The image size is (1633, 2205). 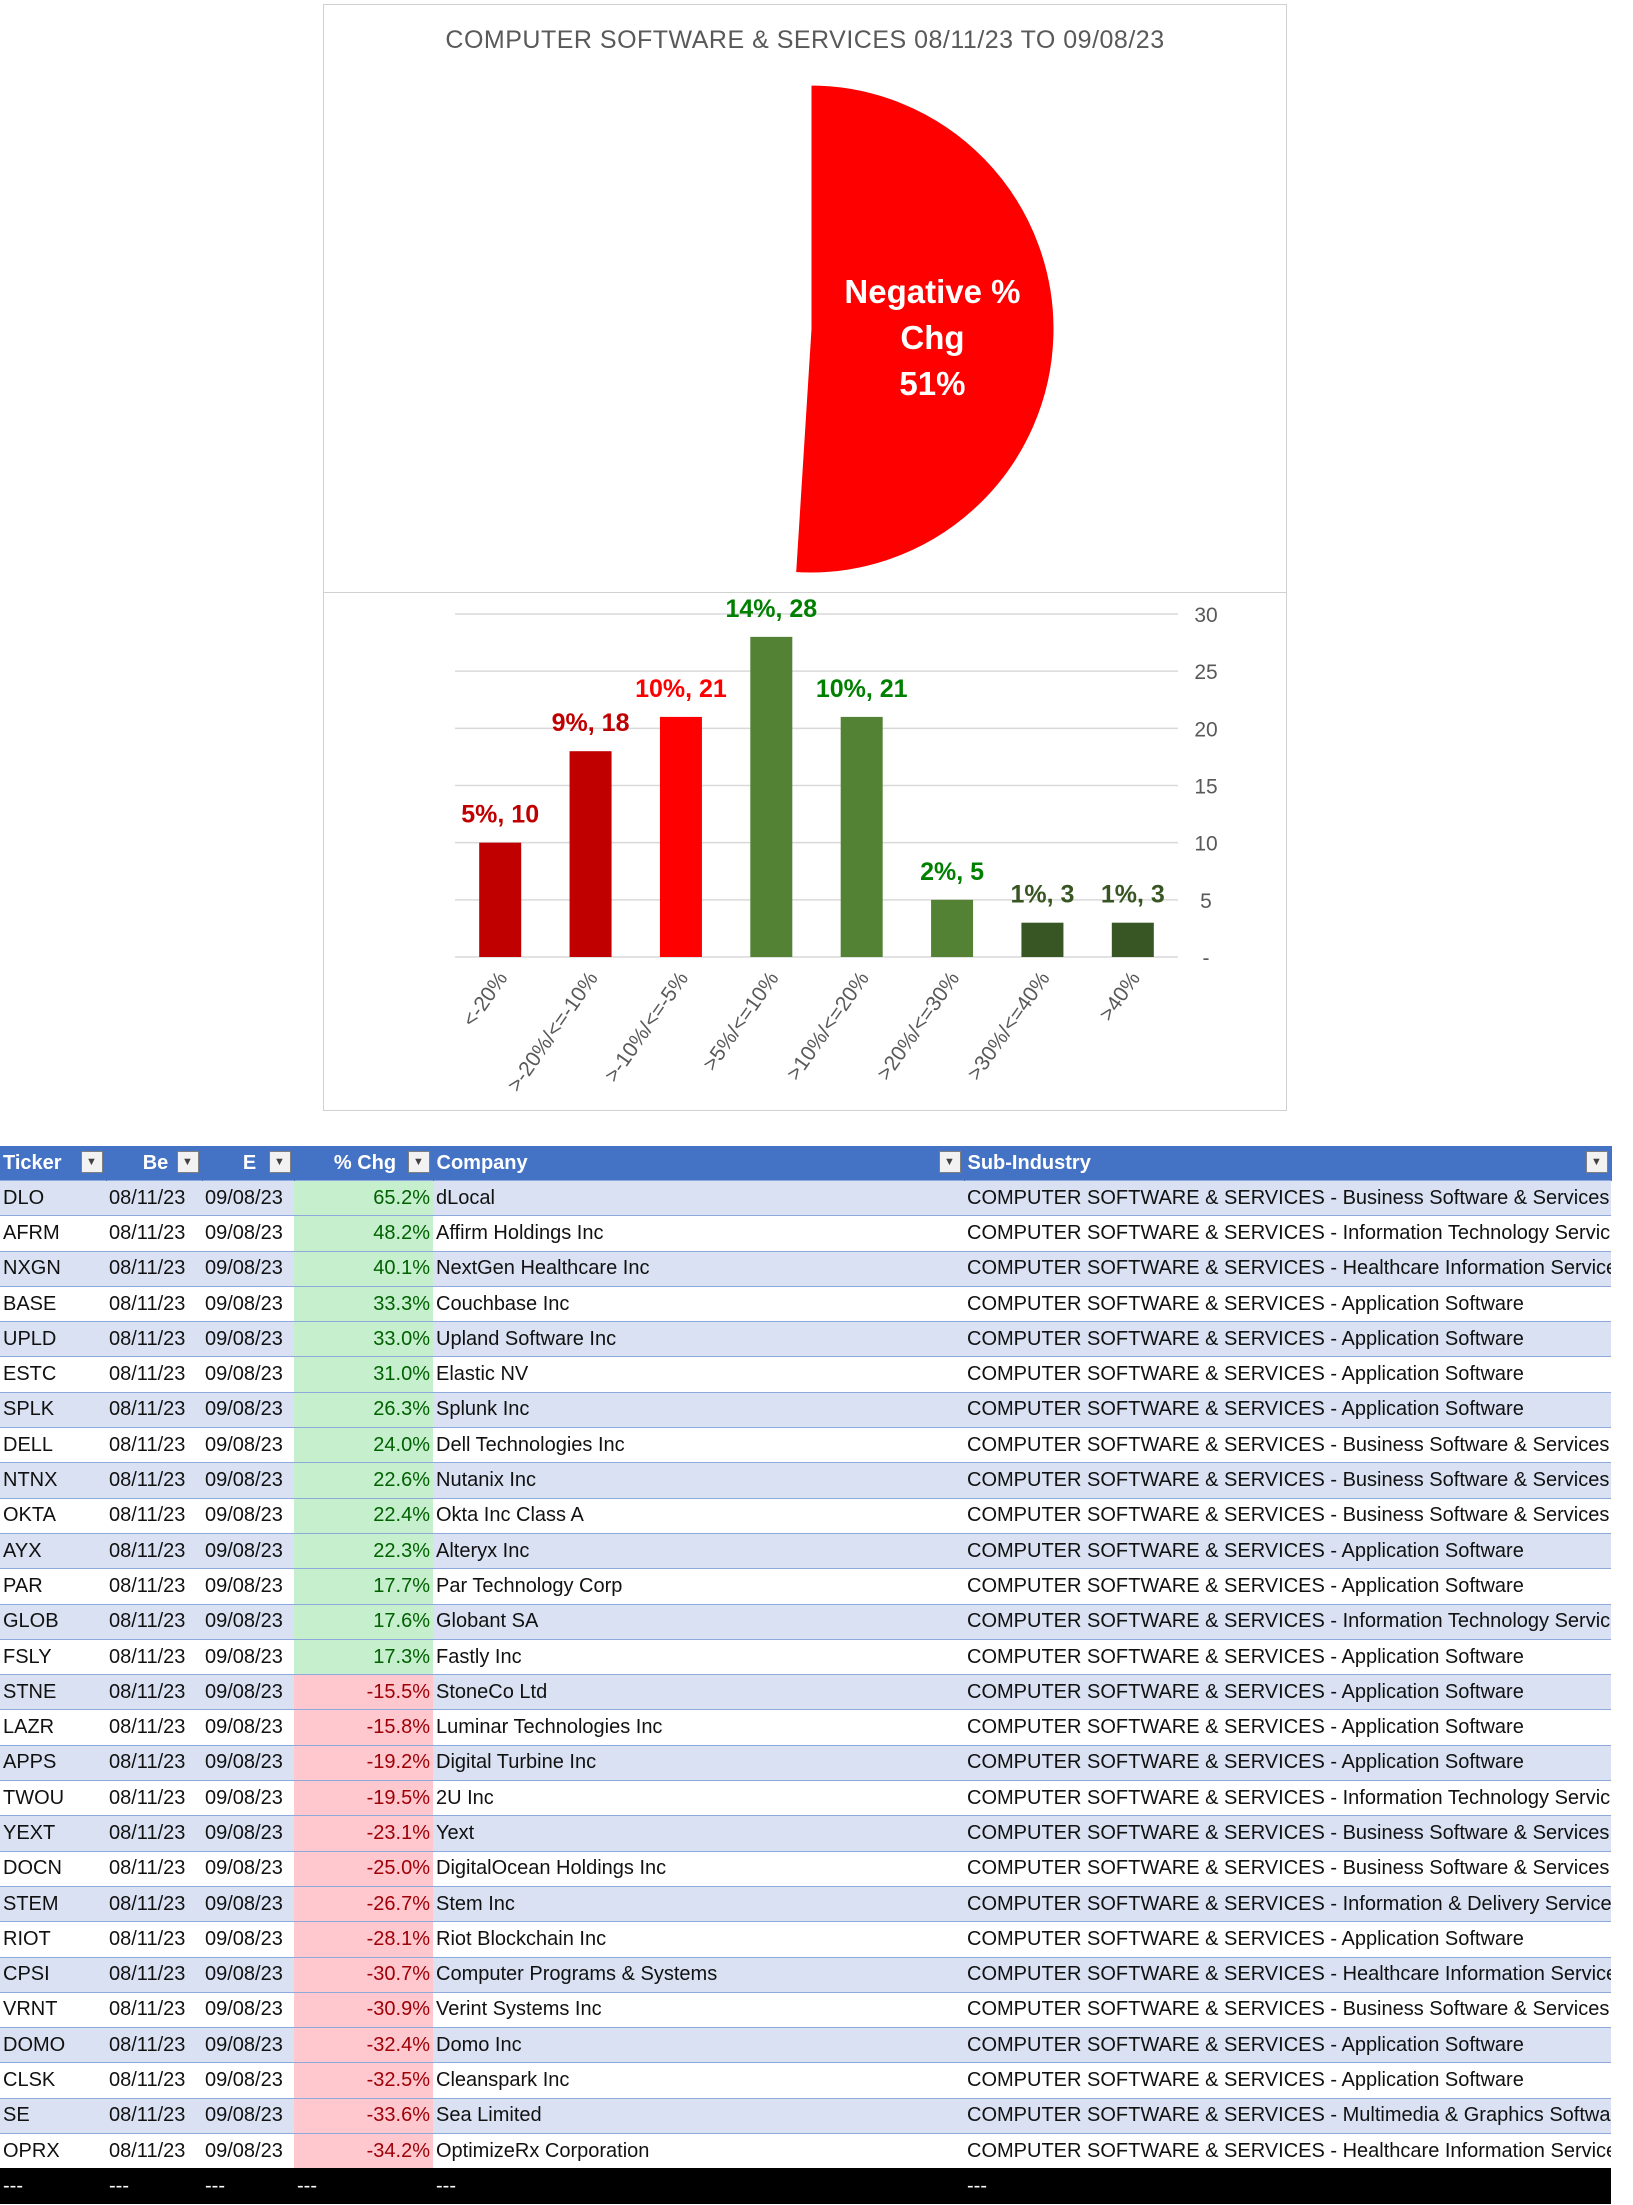 What do you see at coordinates (53, 1974) in the screenshot?
I see `cell-ticker: CPSI` at bounding box center [53, 1974].